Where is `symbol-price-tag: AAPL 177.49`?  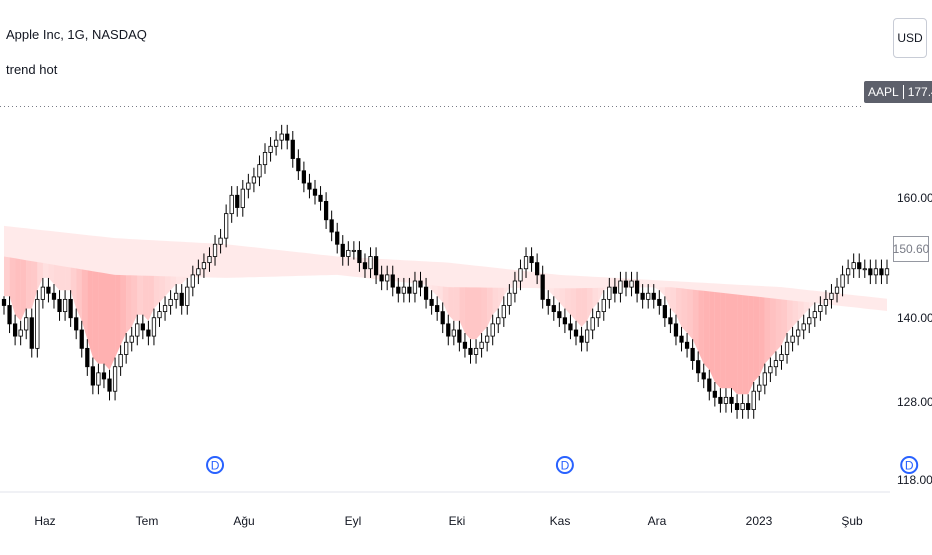
symbol-price-tag: AAPL 177.49 is located at coordinates (898, 92).